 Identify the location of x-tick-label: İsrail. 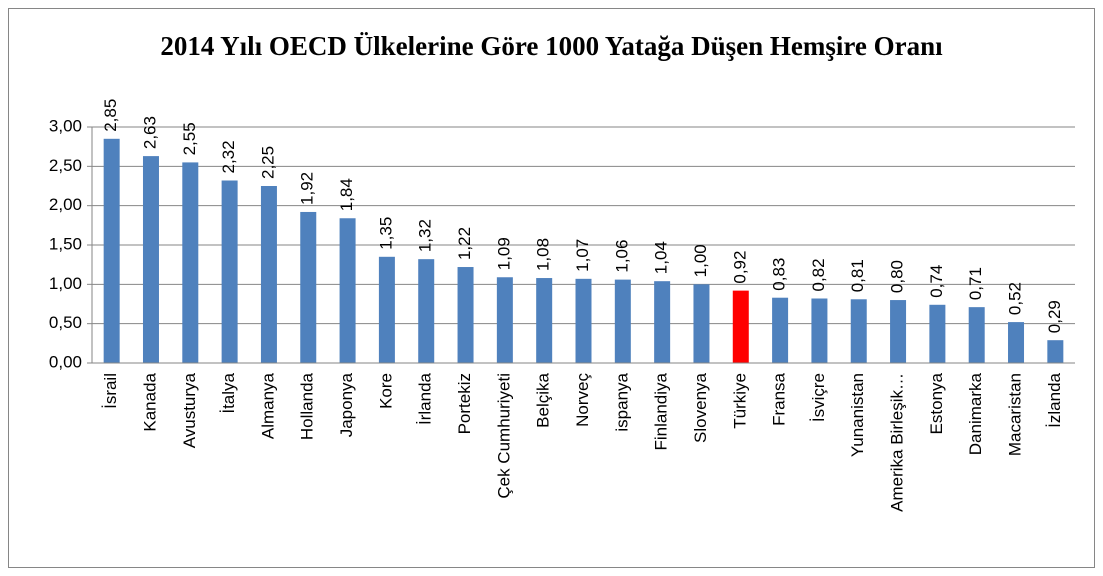
(110, 391).